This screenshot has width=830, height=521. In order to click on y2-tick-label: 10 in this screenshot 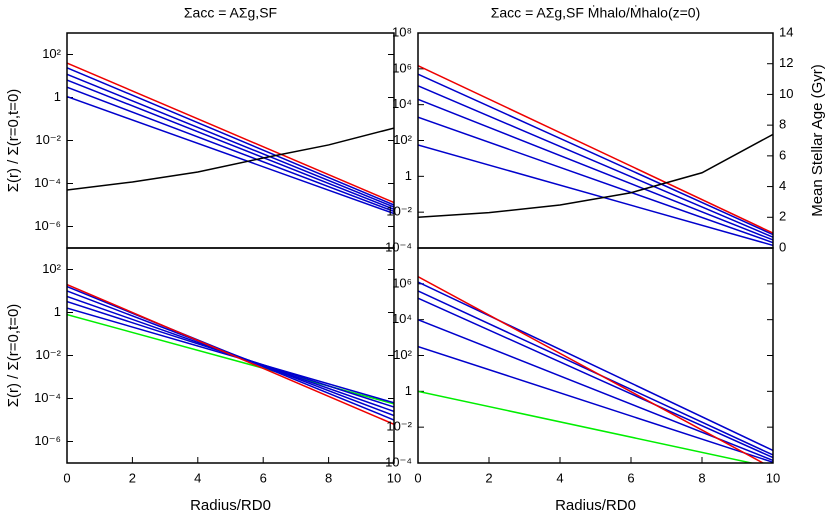, I will do `click(786, 93)`.